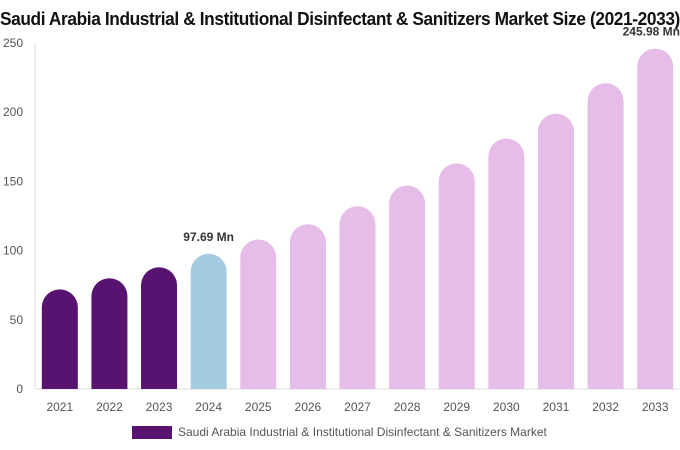 The width and height of the screenshot is (680, 450). What do you see at coordinates (109, 333) in the screenshot?
I see `bar-2022` at bounding box center [109, 333].